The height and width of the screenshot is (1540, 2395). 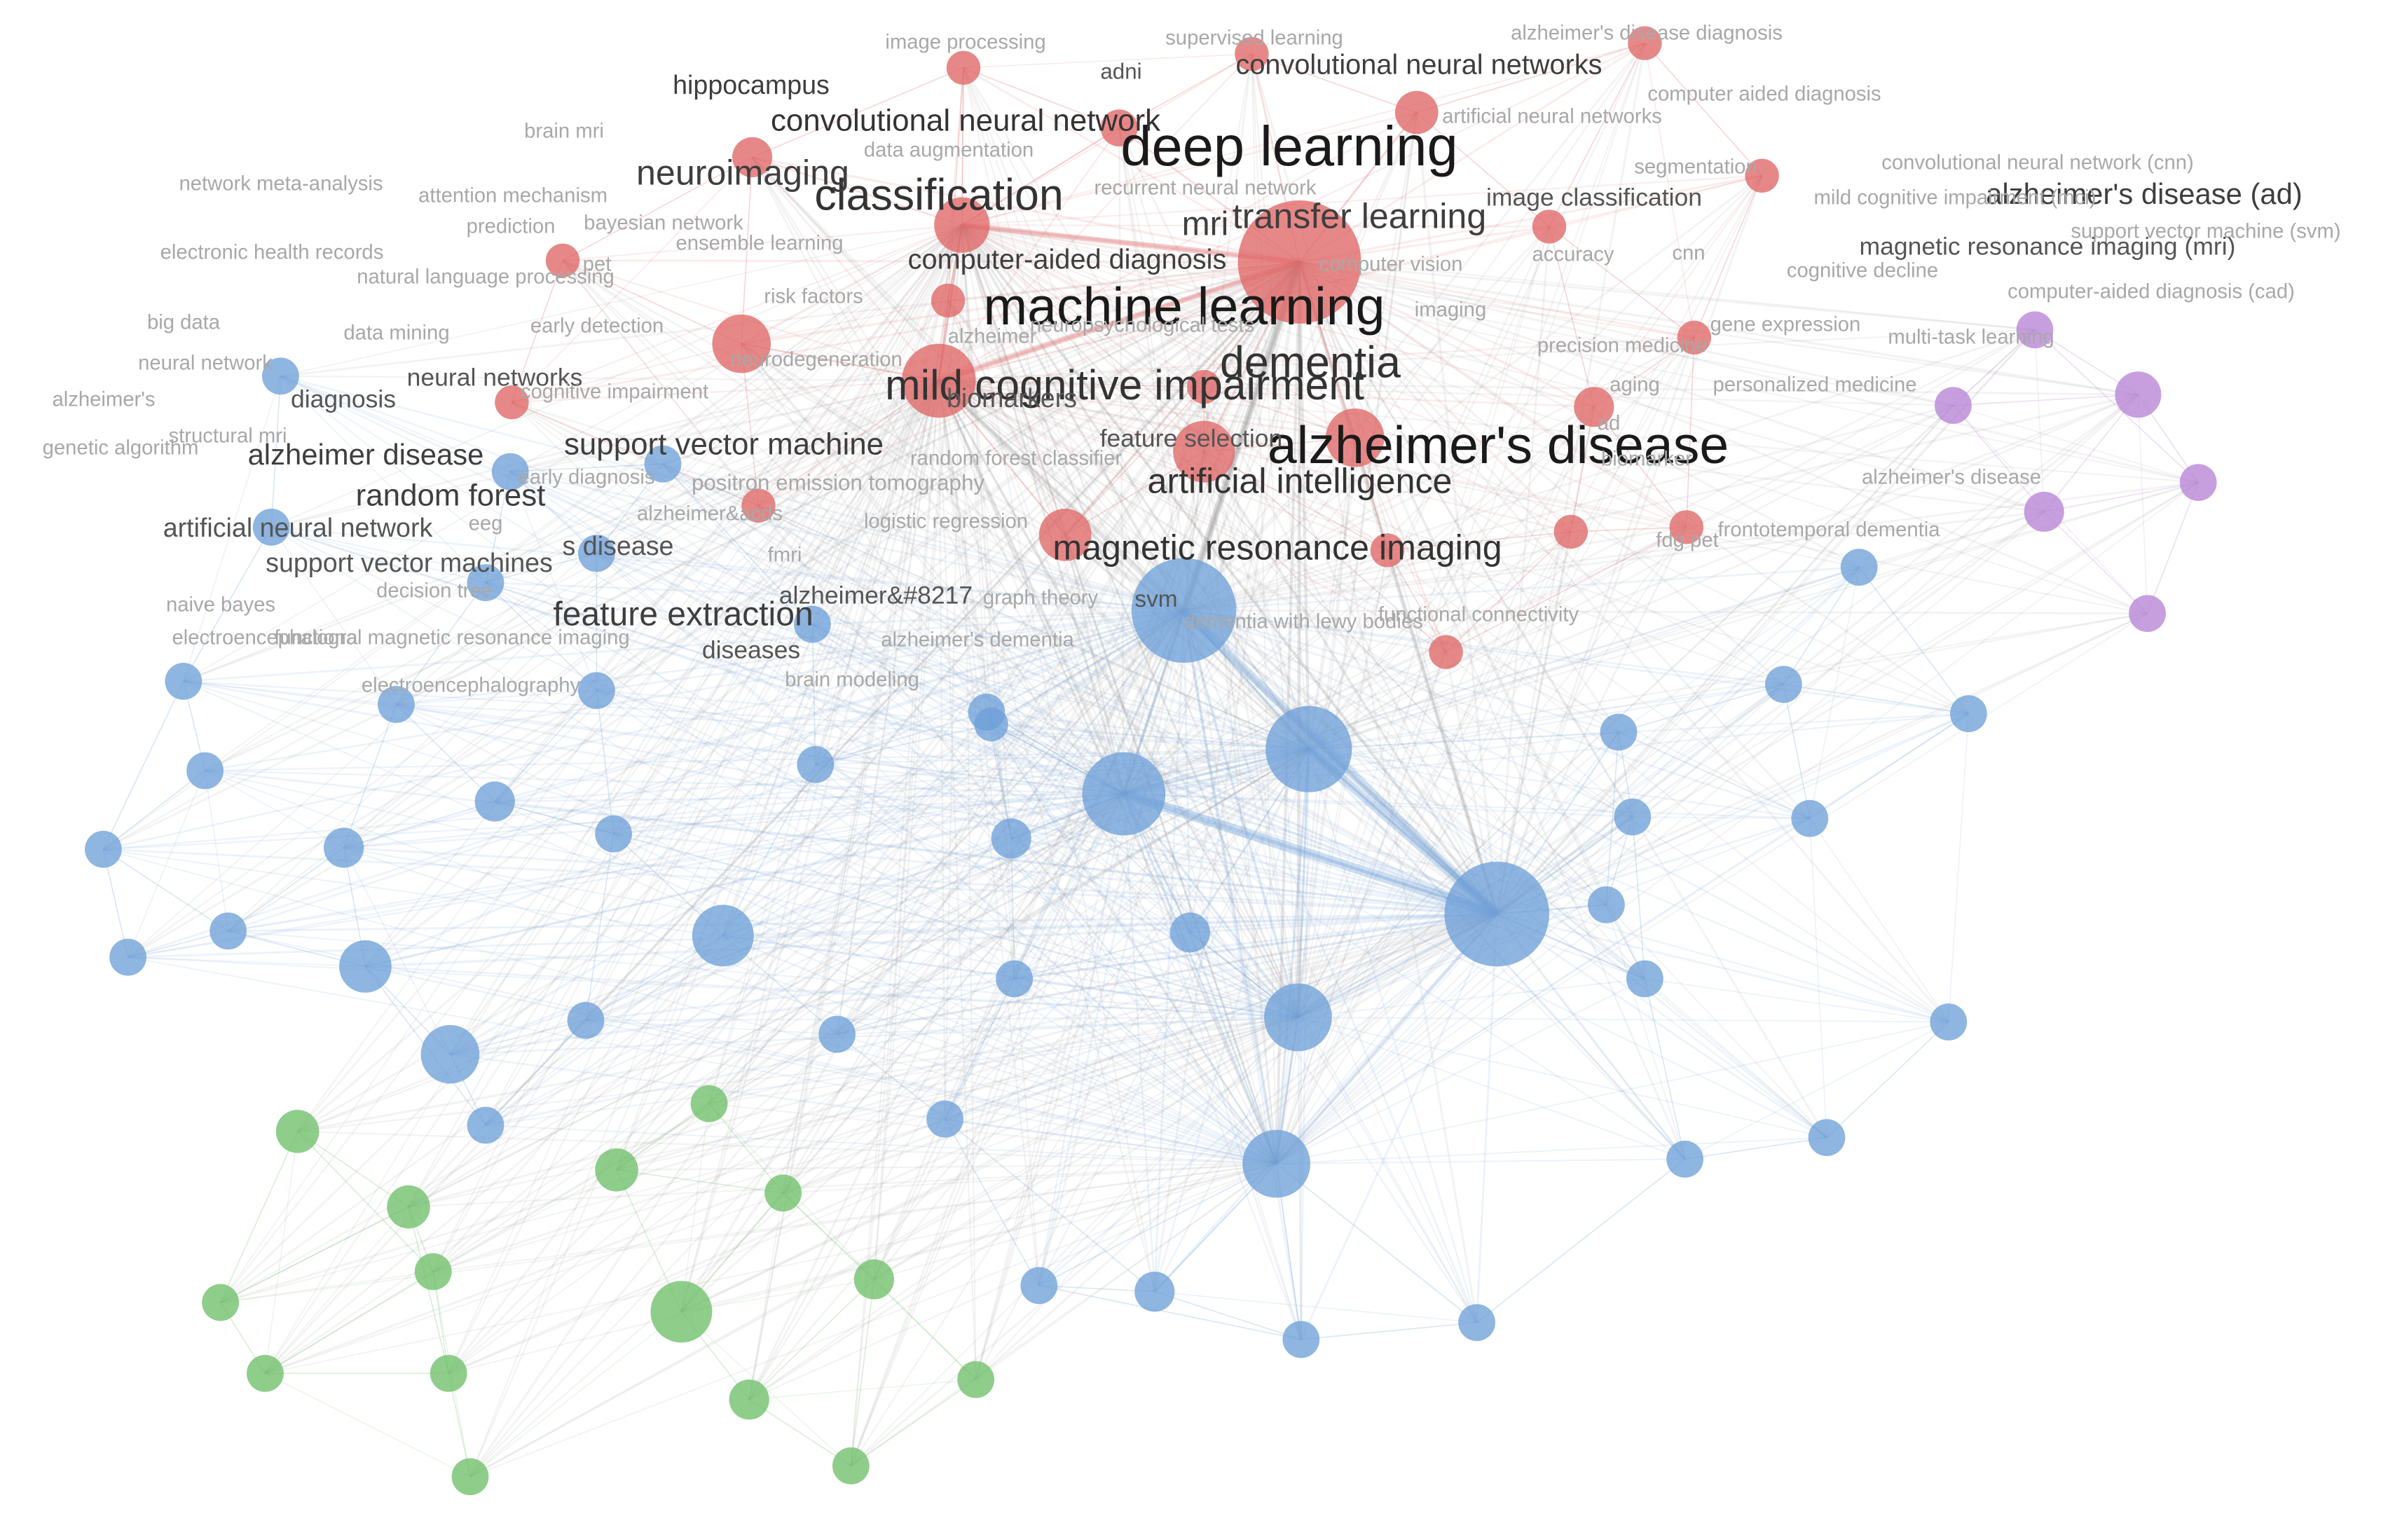 I want to click on node-feature-extraction, so click(x=681, y=1312).